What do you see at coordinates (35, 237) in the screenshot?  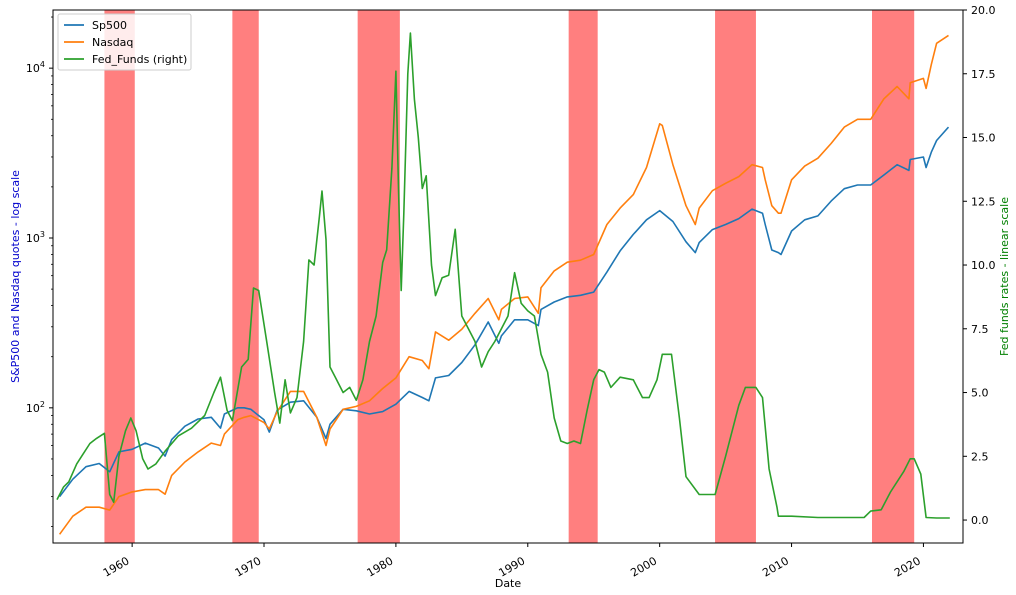 I see `y-left-tick-label: 10³` at bounding box center [35, 237].